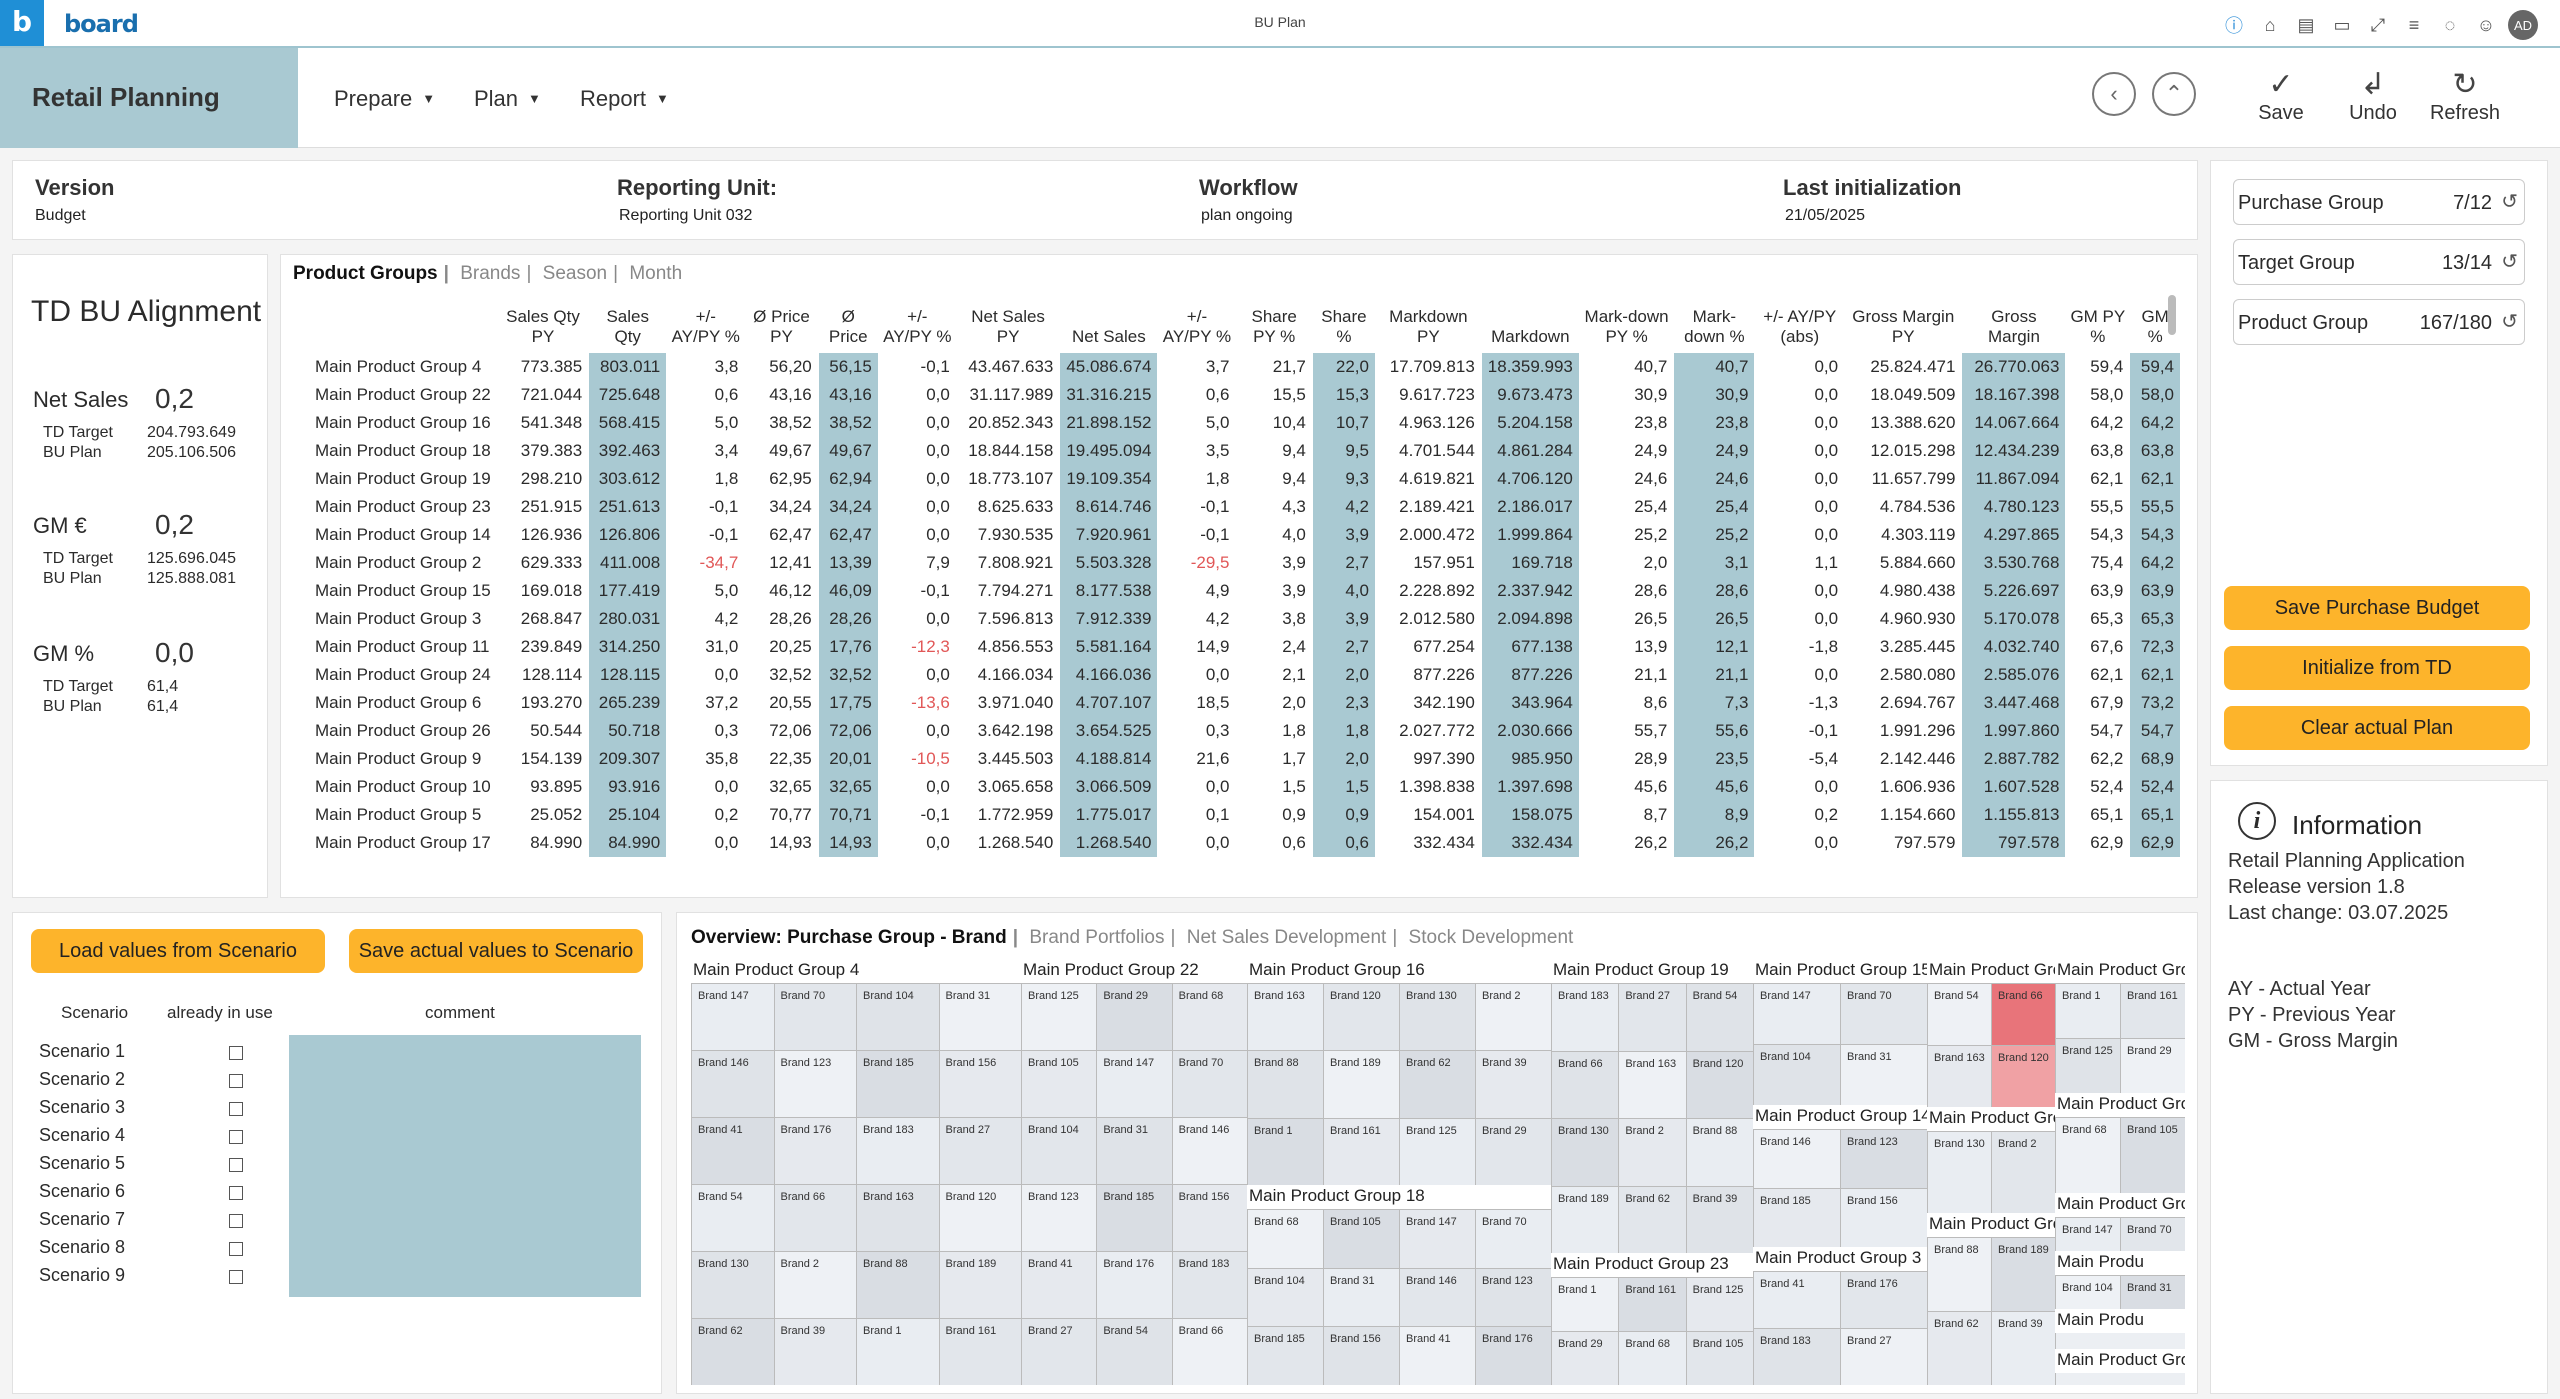 The height and width of the screenshot is (1399, 2560). What do you see at coordinates (628, 535) in the screenshot?
I see `table-cell: 126.806` at bounding box center [628, 535].